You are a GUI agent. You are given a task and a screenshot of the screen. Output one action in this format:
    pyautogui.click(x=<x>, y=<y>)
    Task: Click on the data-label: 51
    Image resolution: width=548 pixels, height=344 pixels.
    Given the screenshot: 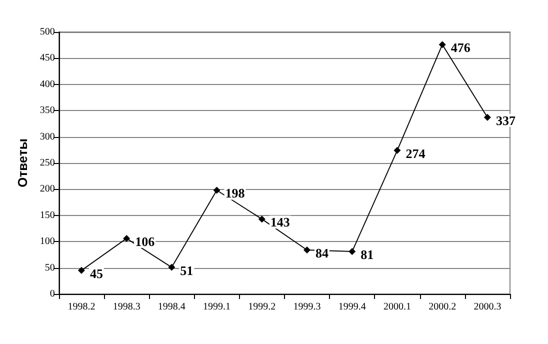 What is the action you would take?
    pyautogui.click(x=187, y=270)
    